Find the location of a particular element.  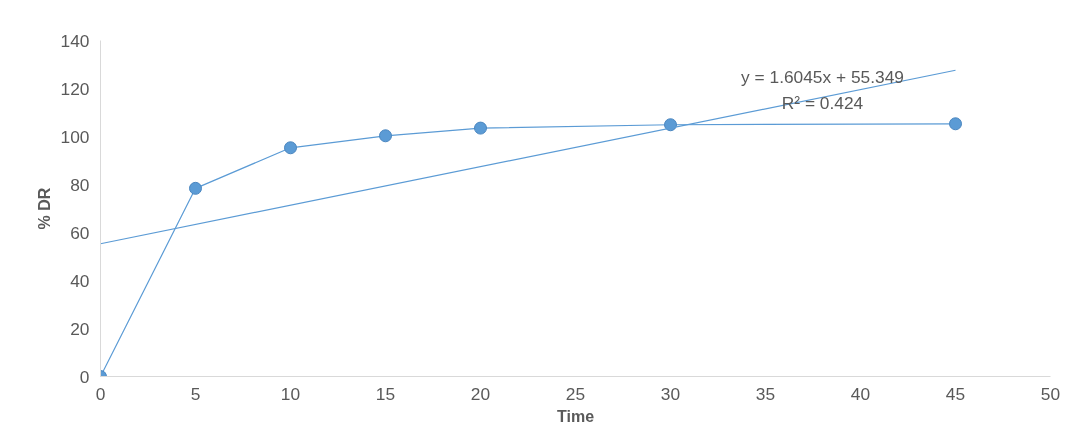

x-tick-label: 20 is located at coordinates (480, 393).